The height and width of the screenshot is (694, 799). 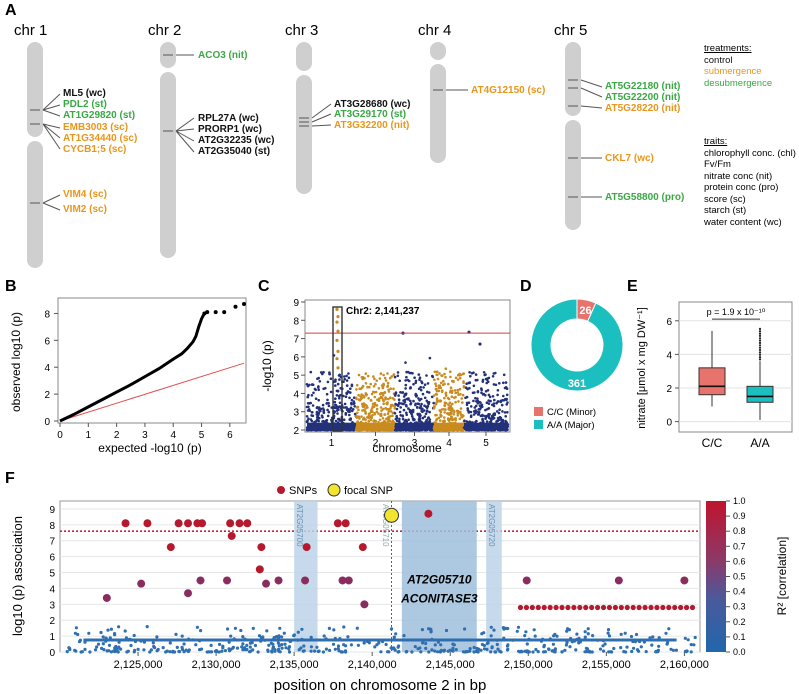 What do you see at coordinates (392, 515) in the screenshot?
I see `locus-focal-snp` at bounding box center [392, 515].